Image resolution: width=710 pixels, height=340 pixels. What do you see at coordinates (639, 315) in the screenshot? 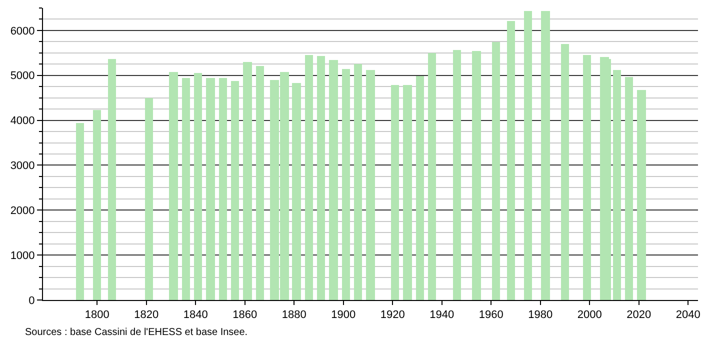
I see `x-tick-label: 2020` at bounding box center [639, 315].